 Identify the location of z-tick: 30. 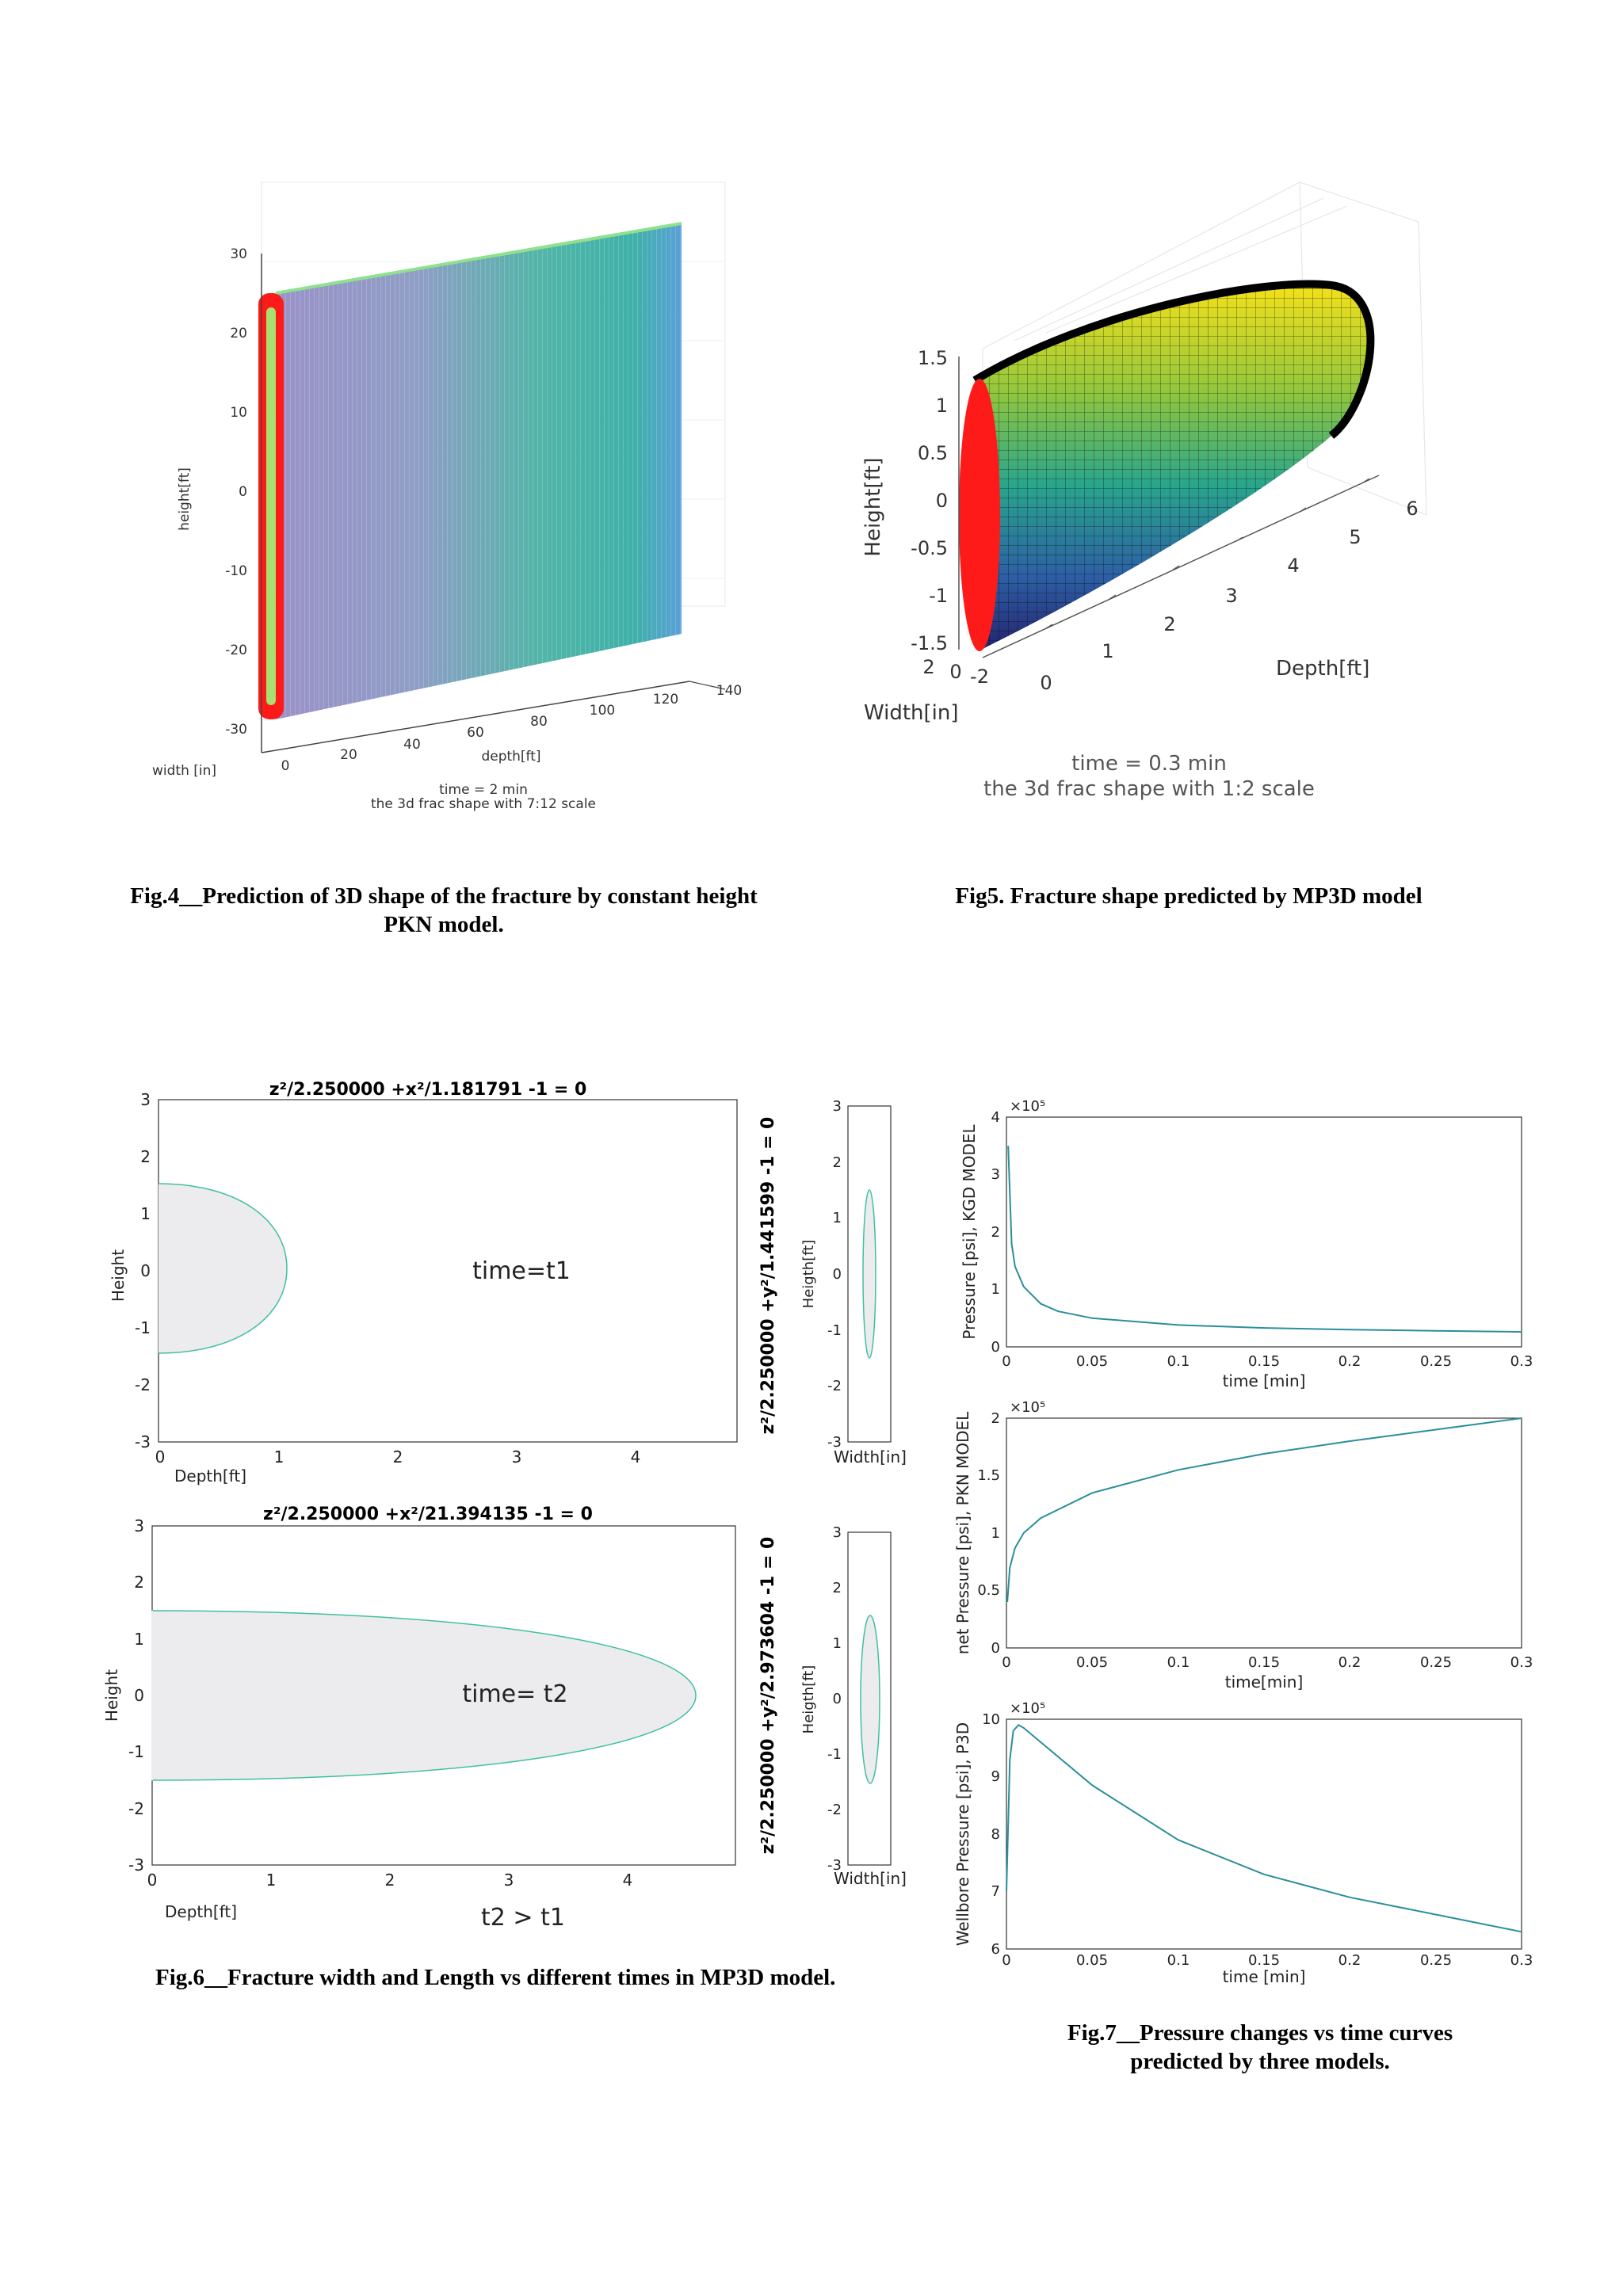
(238, 254).